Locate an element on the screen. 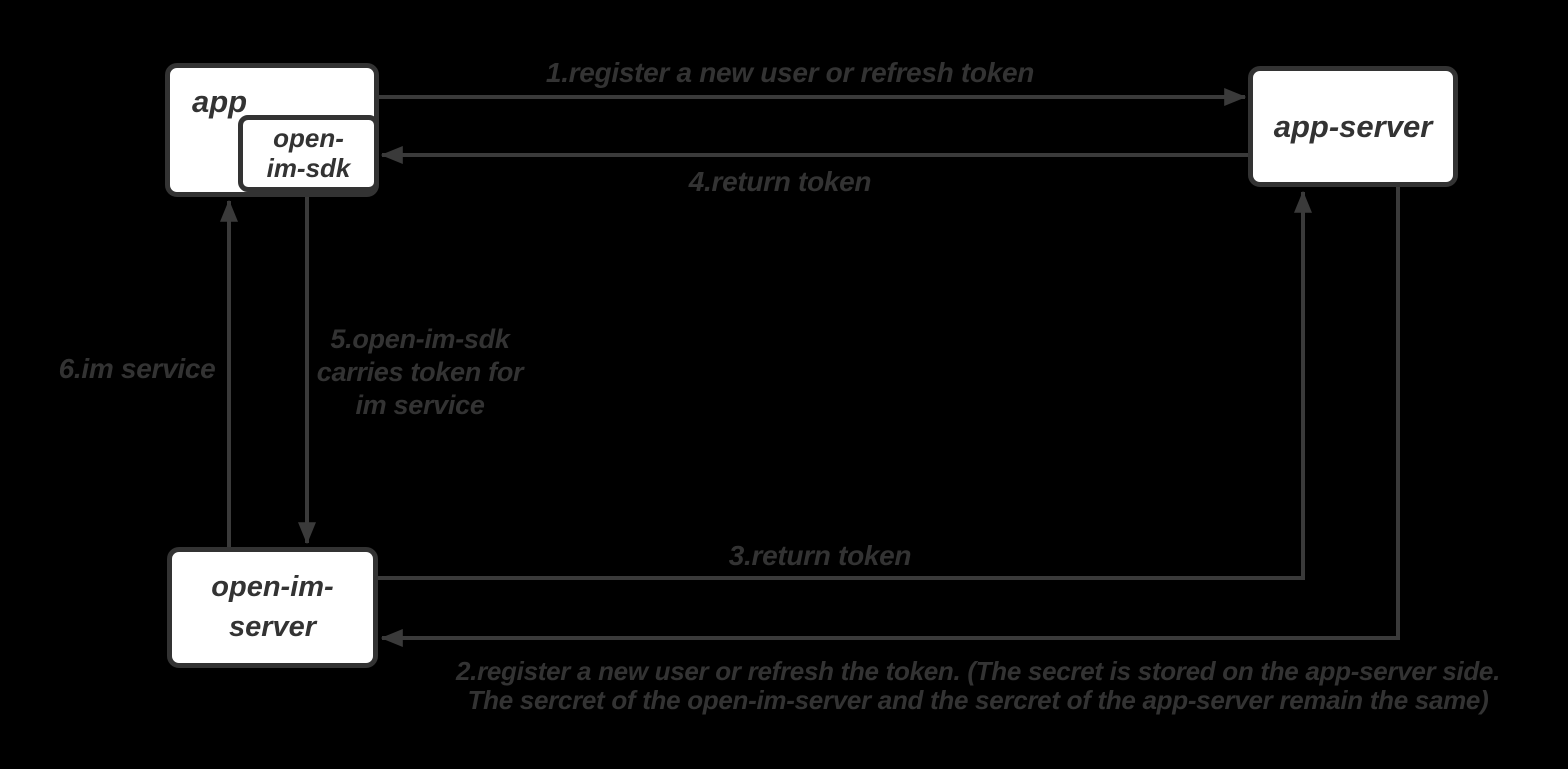  arrow-label-step5-line2: carries token for is located at coordinates (420, 371).